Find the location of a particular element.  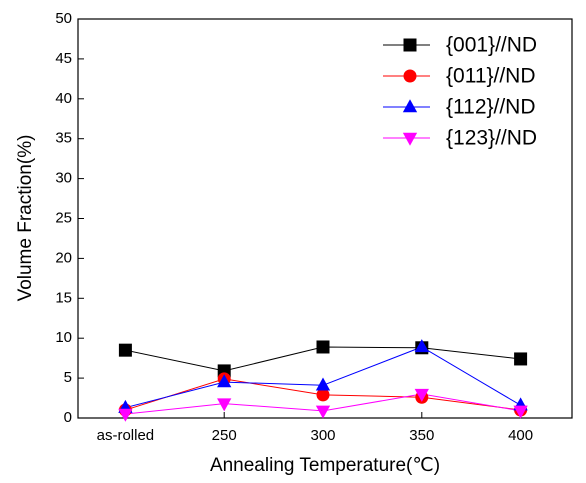

x-tick-label: 350 is located at coordinates (421, 435).